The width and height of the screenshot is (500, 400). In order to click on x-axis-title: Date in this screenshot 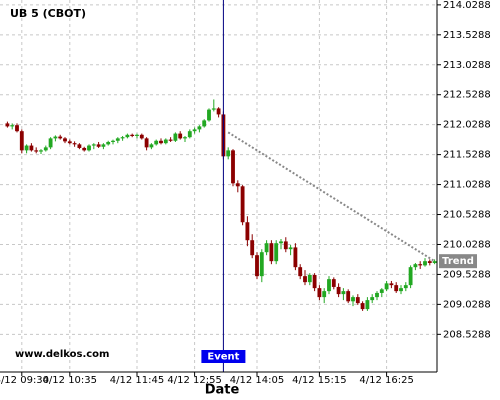, I will do `click(222, 390)`.